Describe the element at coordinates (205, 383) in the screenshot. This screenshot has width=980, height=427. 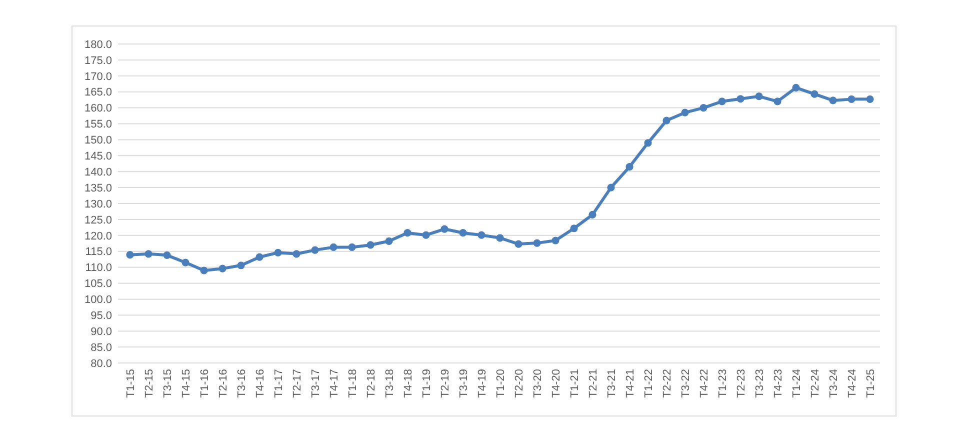
I see `x-tick-label: T1-16` at that location.